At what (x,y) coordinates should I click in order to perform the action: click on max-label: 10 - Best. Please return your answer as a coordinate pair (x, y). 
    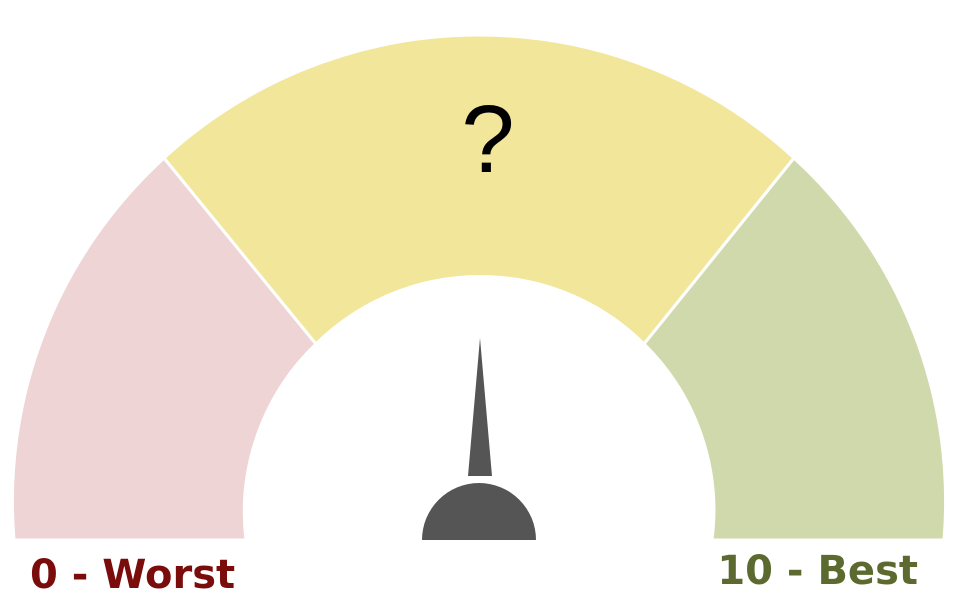
    Looking at the image, I should click on (817, 571).